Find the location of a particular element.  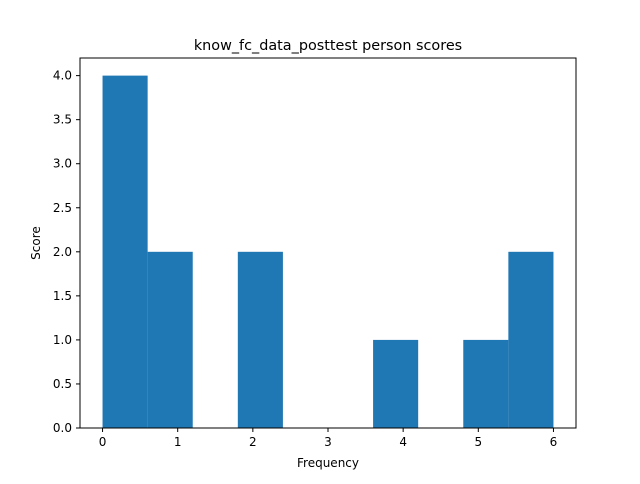

y-axis-ticks: 0.0 0.5 1.0 1.5 2.0 2.5 3.0 3.5 4.0 is located at coordinates (66, 252).